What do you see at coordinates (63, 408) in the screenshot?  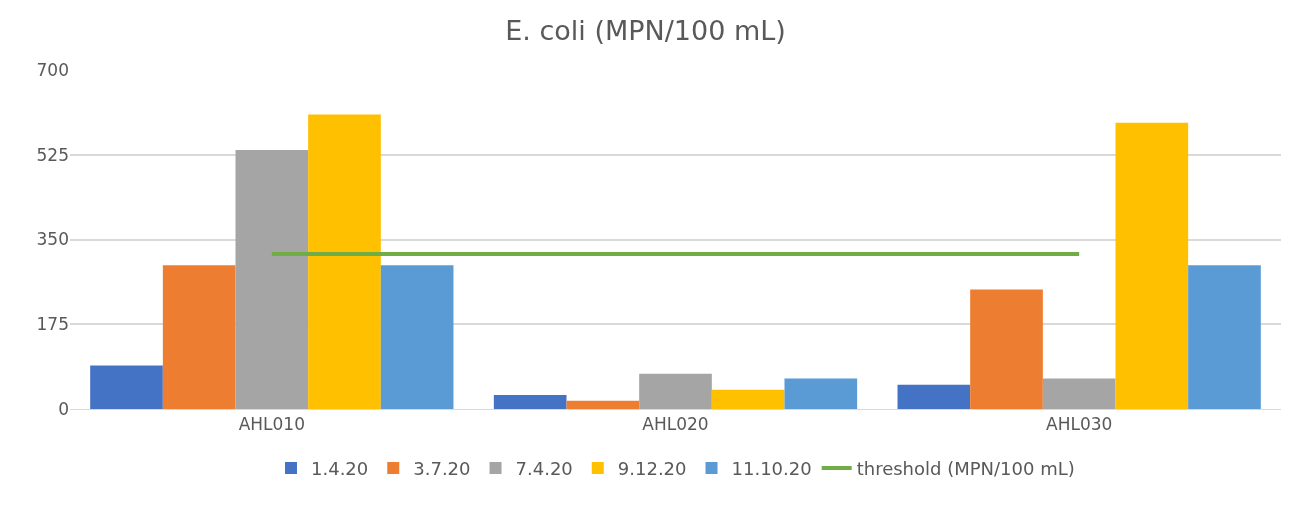 I see `y-tick-label: 0` at bounding box center [63, 408].